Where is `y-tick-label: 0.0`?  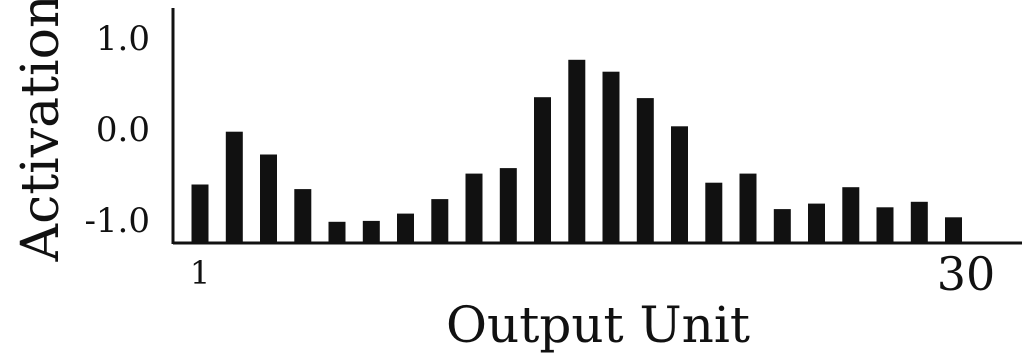 y-tick-label: 0.0 is located at coordinates (123, 130).